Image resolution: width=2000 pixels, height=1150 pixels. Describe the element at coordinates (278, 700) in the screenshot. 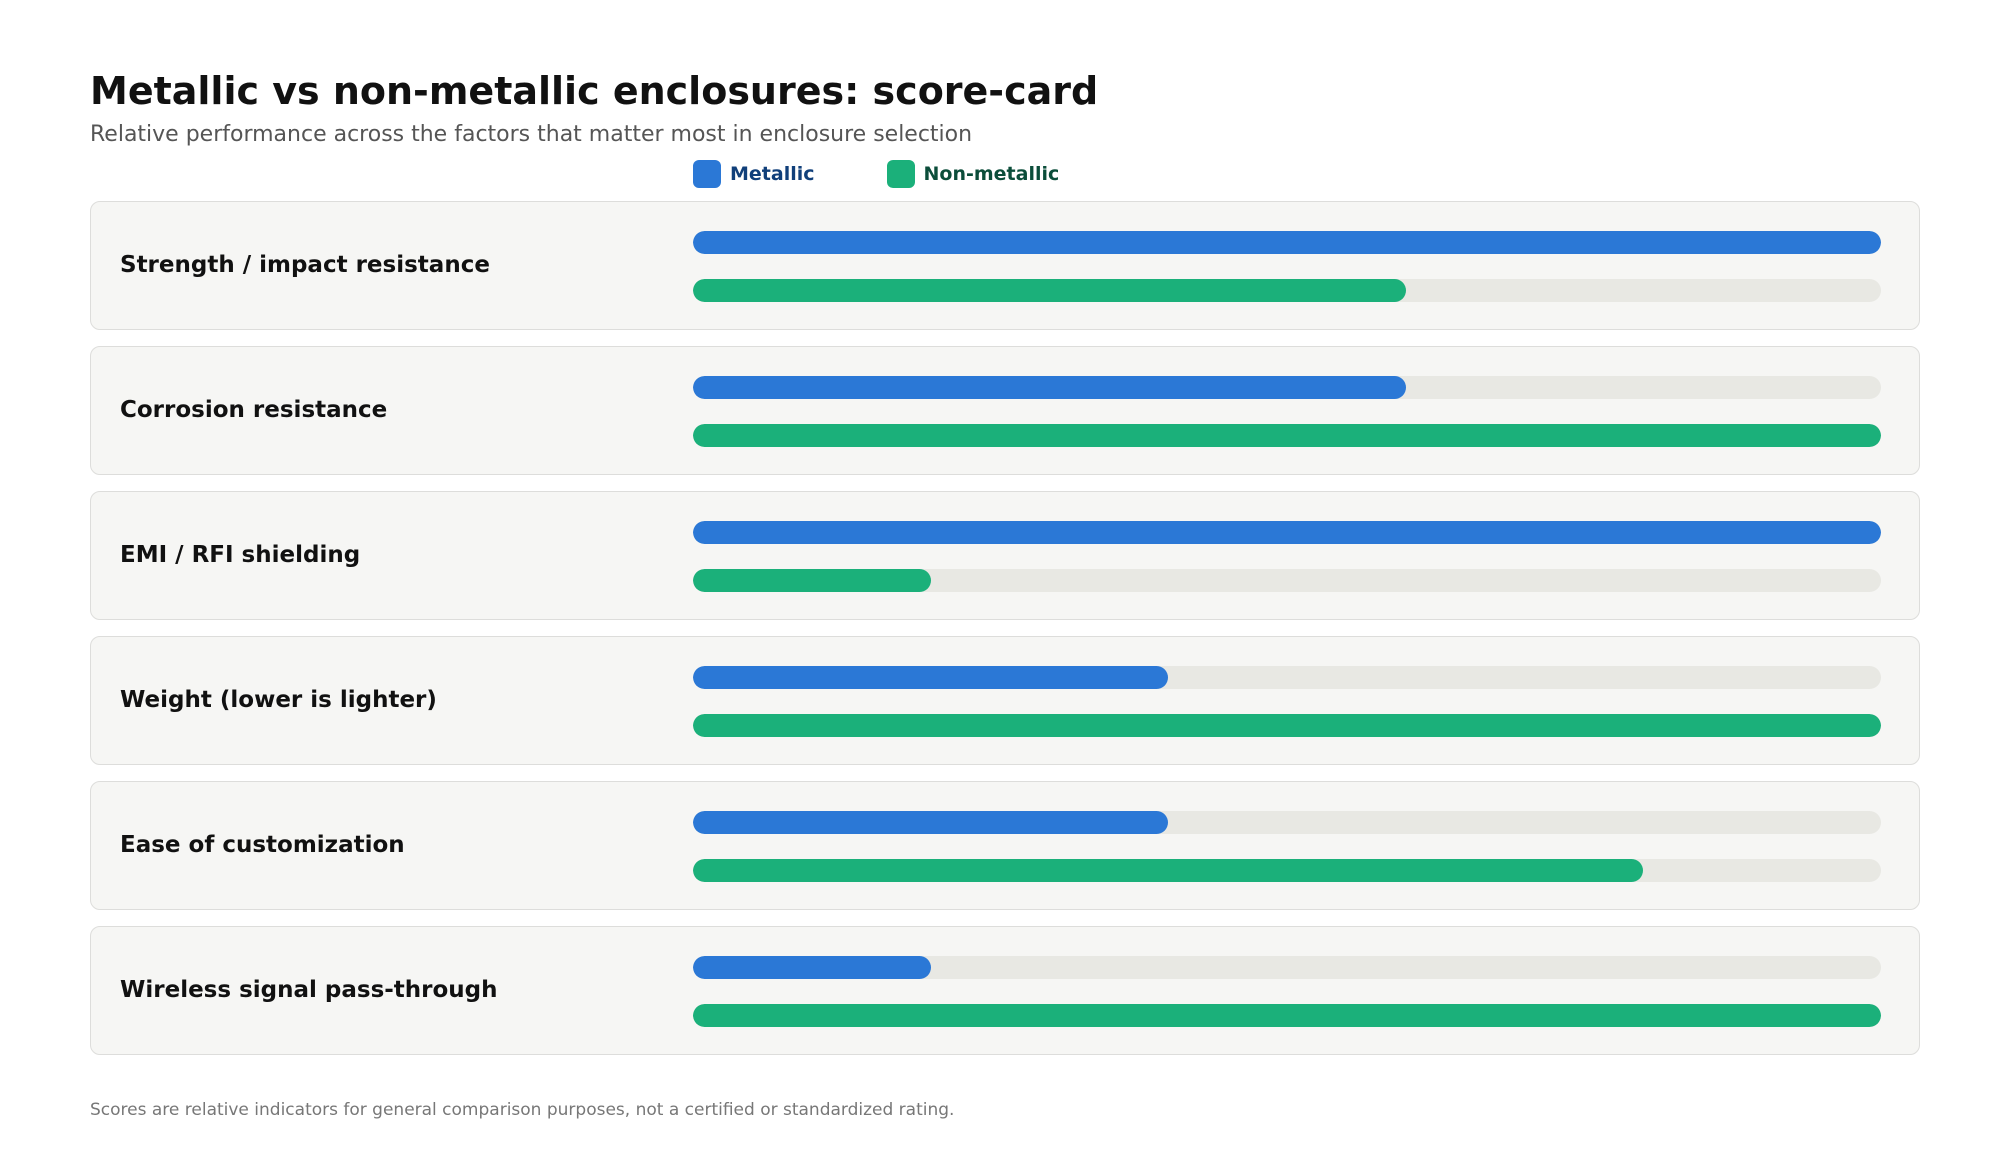

I see `category-label: Weight (lower is lighter)` at that location.